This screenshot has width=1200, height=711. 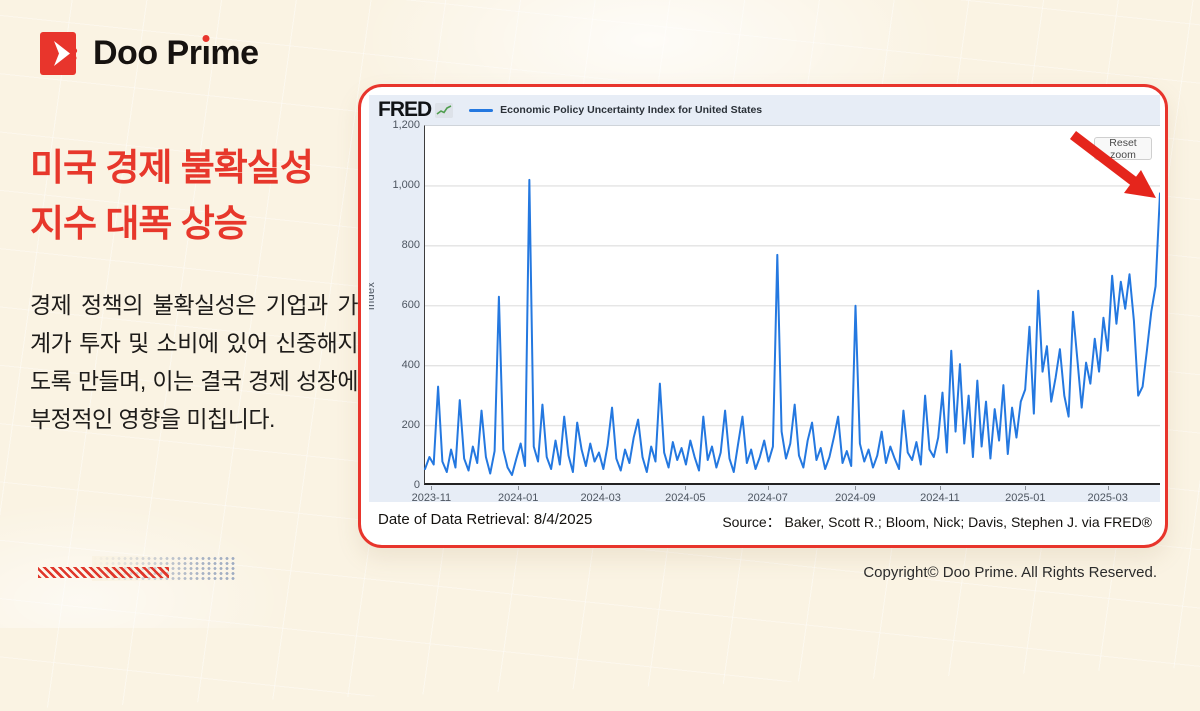 I want to click on reset-zoom-button: Reset zoom, so click(x=1123, y=149).